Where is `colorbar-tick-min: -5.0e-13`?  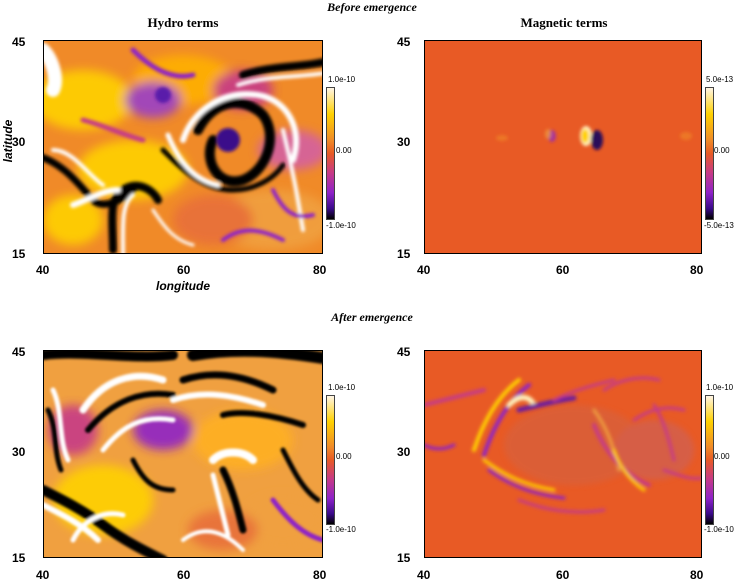 colorbar-tick-min: -5.0e-13 is located at coordinates (719, 225).